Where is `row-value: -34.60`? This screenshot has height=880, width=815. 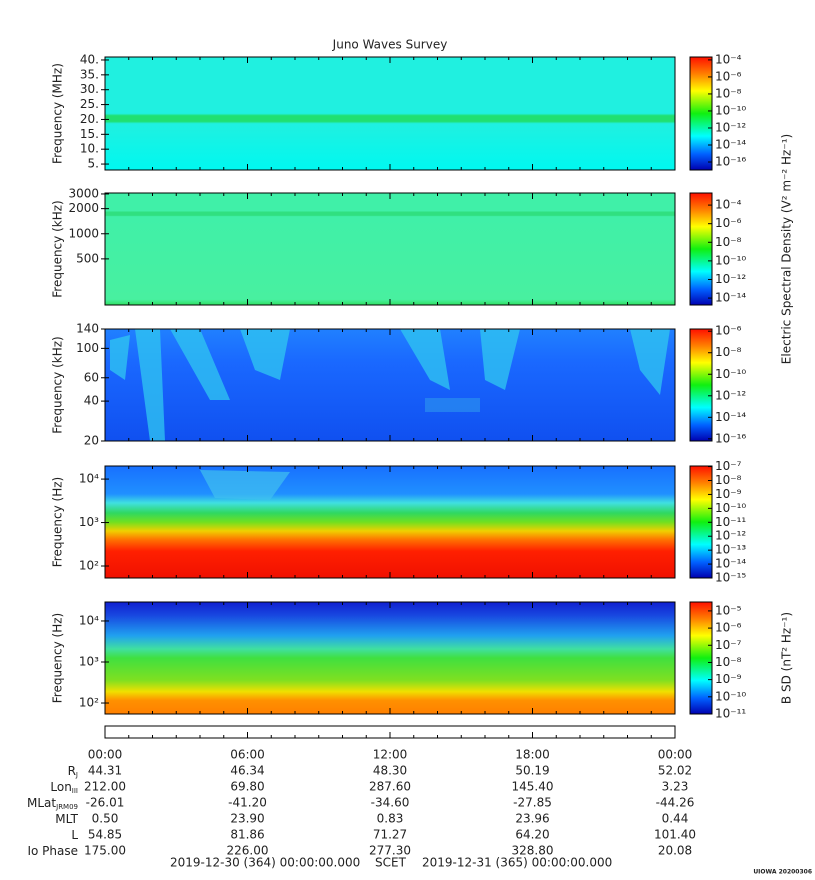
row-value: -34.60 is located at coordinates (390, 803).